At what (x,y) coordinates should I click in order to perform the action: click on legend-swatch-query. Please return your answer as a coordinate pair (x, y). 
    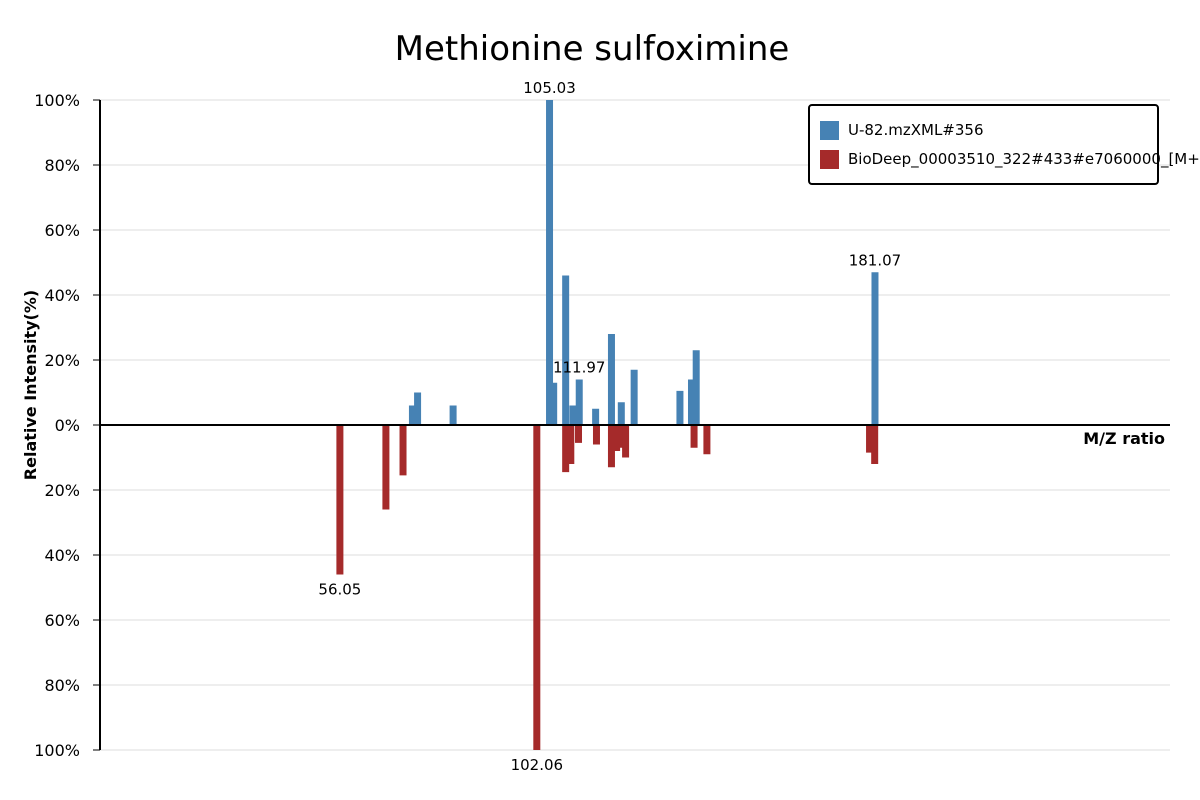
    Looking at the image, I should click on (829, 130).